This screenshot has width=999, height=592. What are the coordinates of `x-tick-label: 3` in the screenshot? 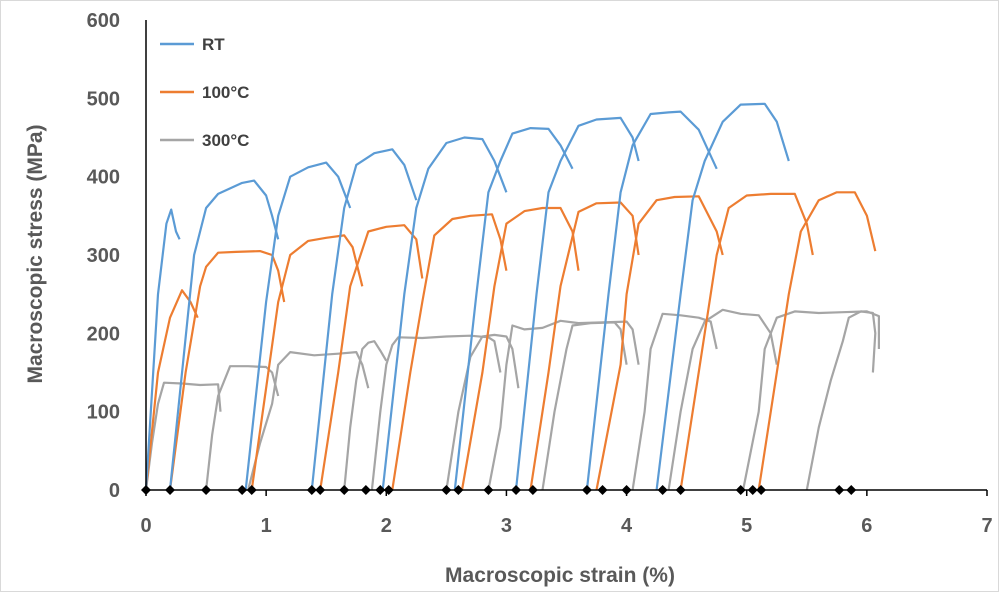 It's located at (506, 526).